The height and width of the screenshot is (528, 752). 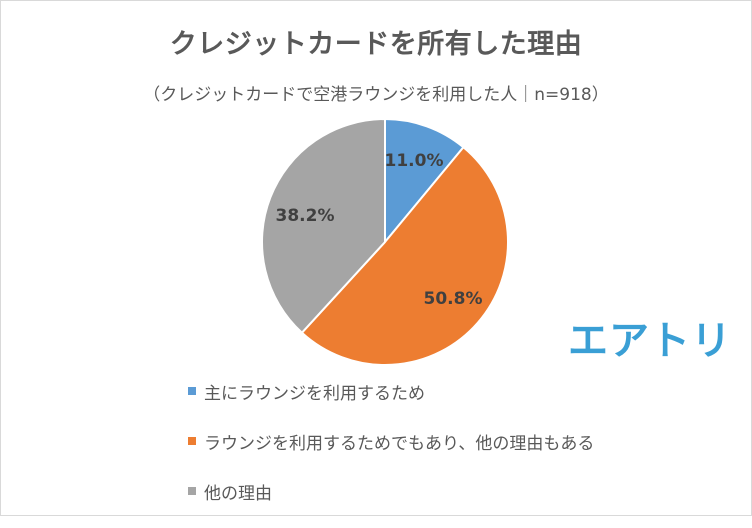 What do you see at coordinates (391, 491) in the screenshot?
I see `legend-item-3: 他の理由` at bounding box center [391, 491].